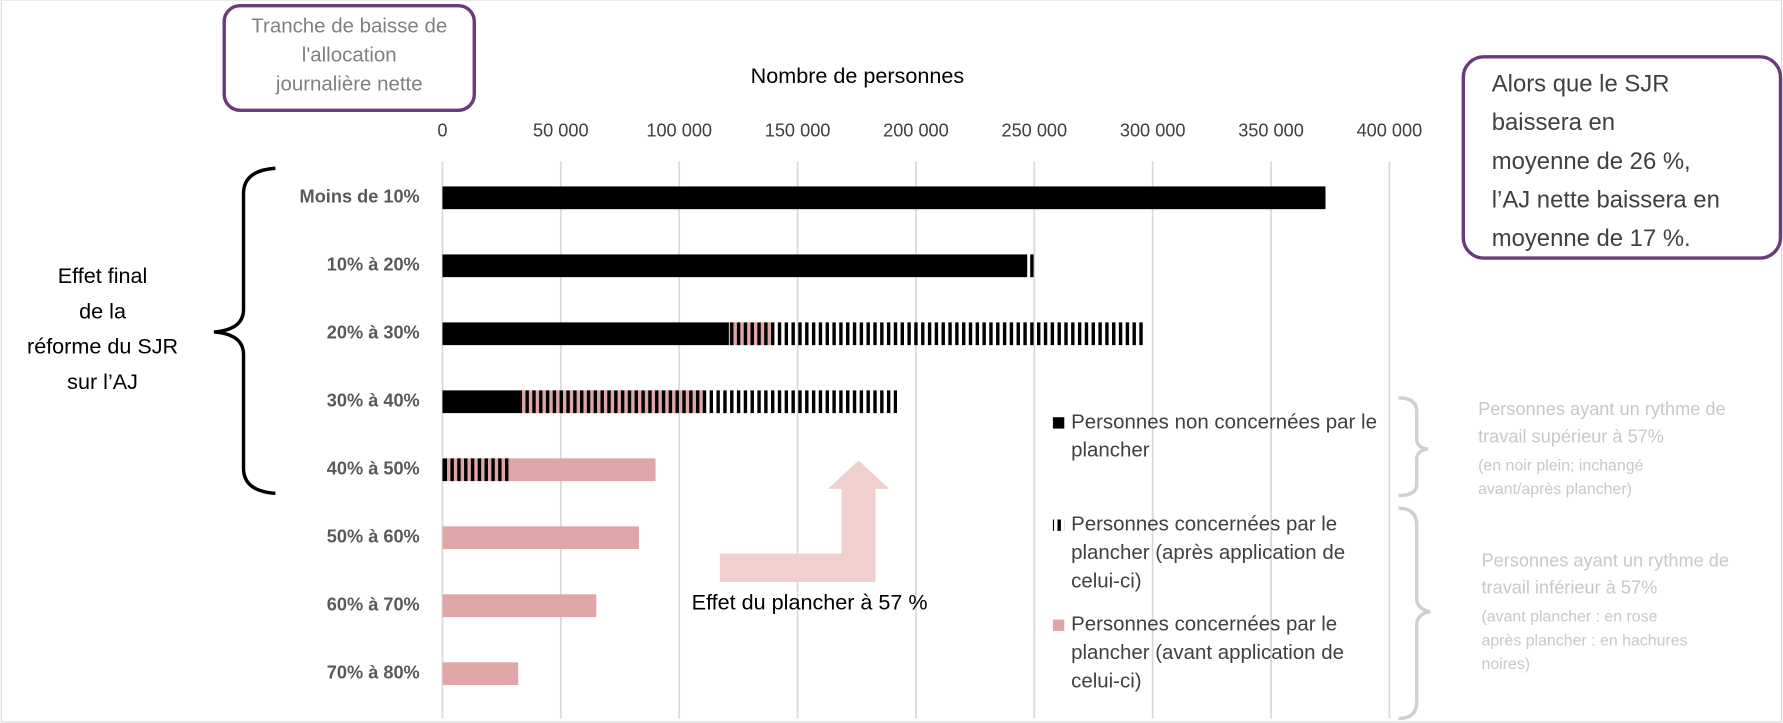  I want to click on x-tick-label: 100 000, so click(679, 131).